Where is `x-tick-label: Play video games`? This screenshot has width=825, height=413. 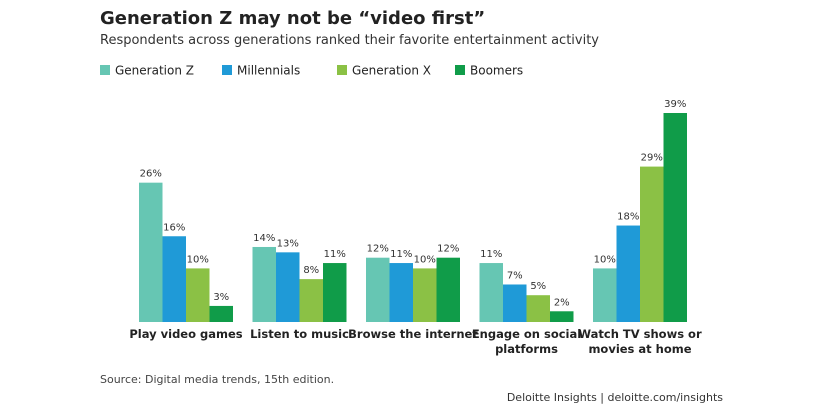 x-tick-label: Play video games is located at coordinates (186, 334).